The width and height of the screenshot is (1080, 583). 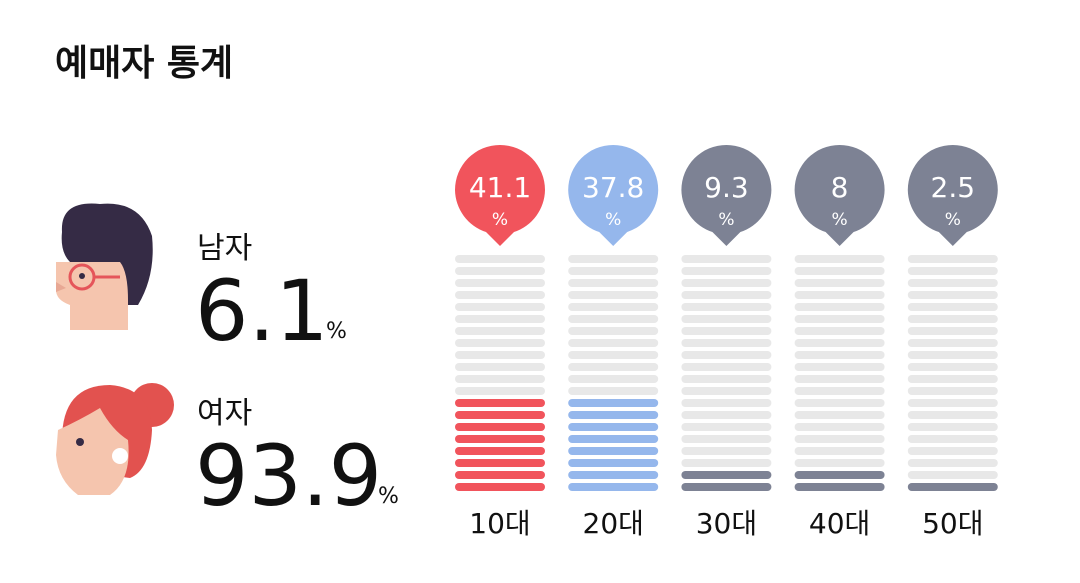 What do you see at coordinates (115, 439) in the screenshot?
I see `female-icon` at bounding box center [115, 439].